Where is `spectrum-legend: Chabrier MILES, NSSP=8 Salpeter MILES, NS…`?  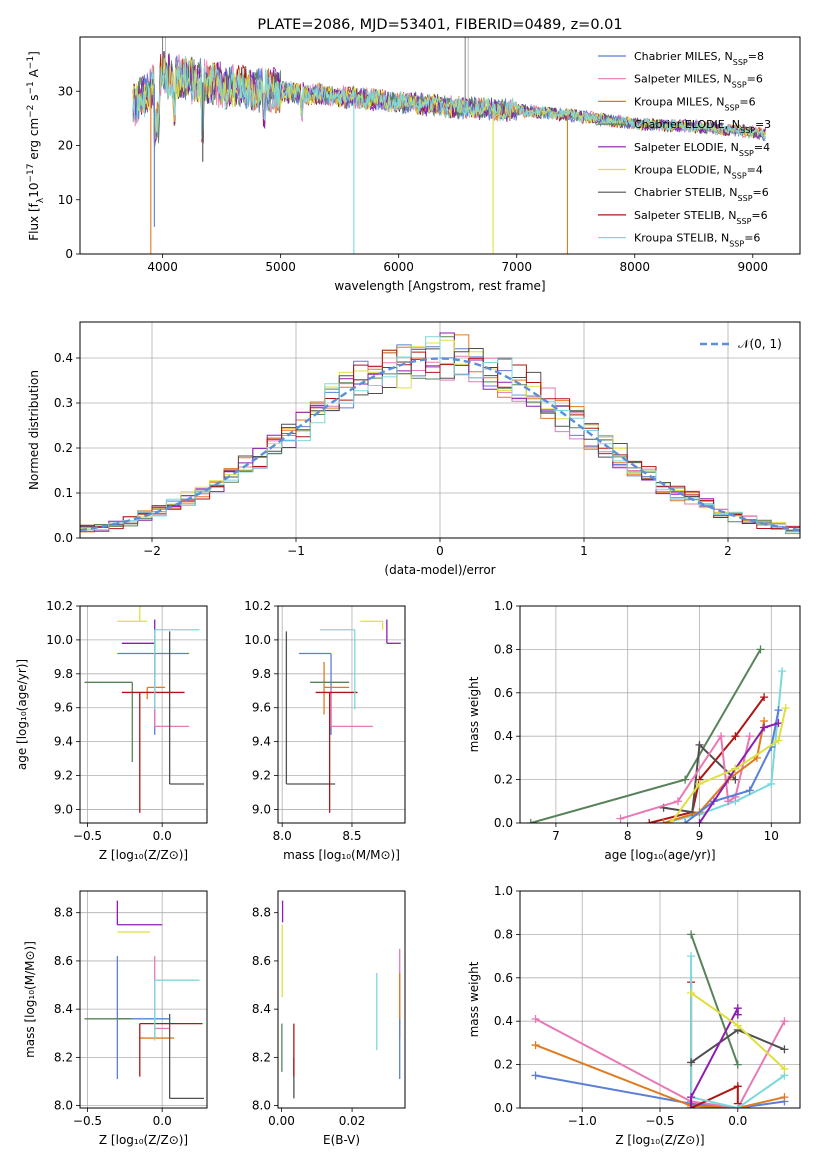 spectrum-legend: Chabrier MILES, NSSP=8 Salpeter MILES, NS… is located at coordinates (684, 149).